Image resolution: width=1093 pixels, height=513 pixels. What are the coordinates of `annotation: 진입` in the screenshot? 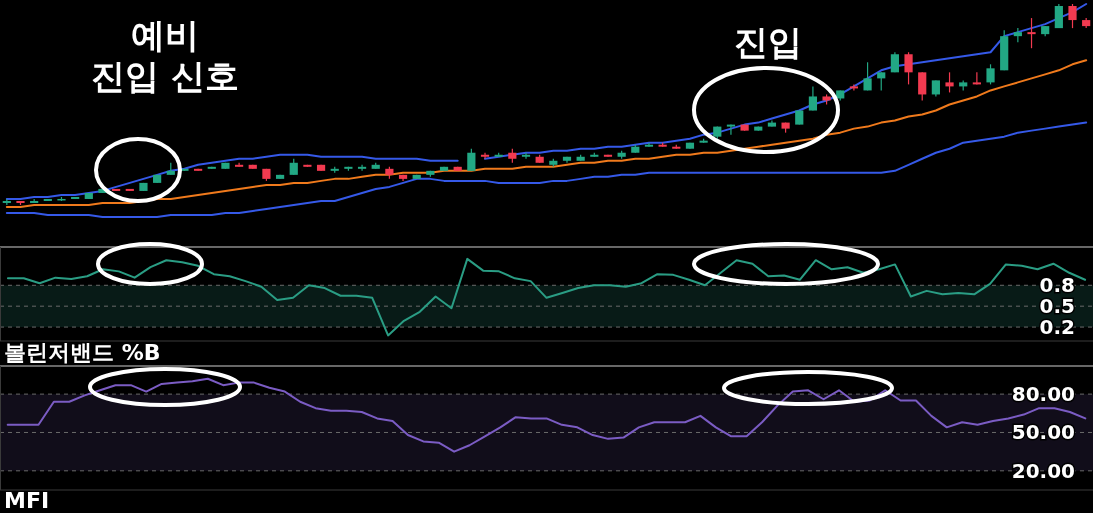 It's located at (768, 41).